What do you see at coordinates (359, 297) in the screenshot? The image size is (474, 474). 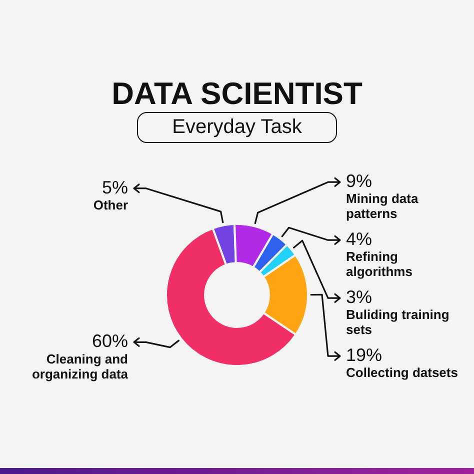 I see `data-label: 3%` at bounding box center [359, 297].